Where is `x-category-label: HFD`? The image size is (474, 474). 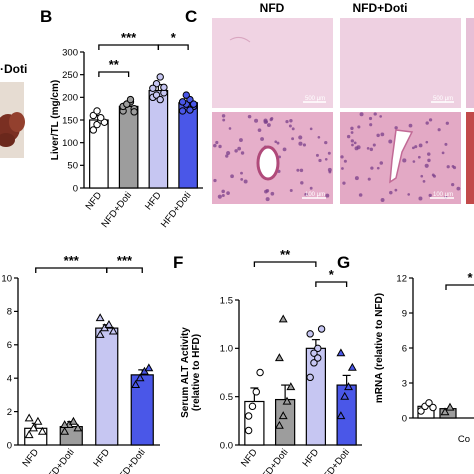 x-category-label: HFD is located at coordinates (101, 458).